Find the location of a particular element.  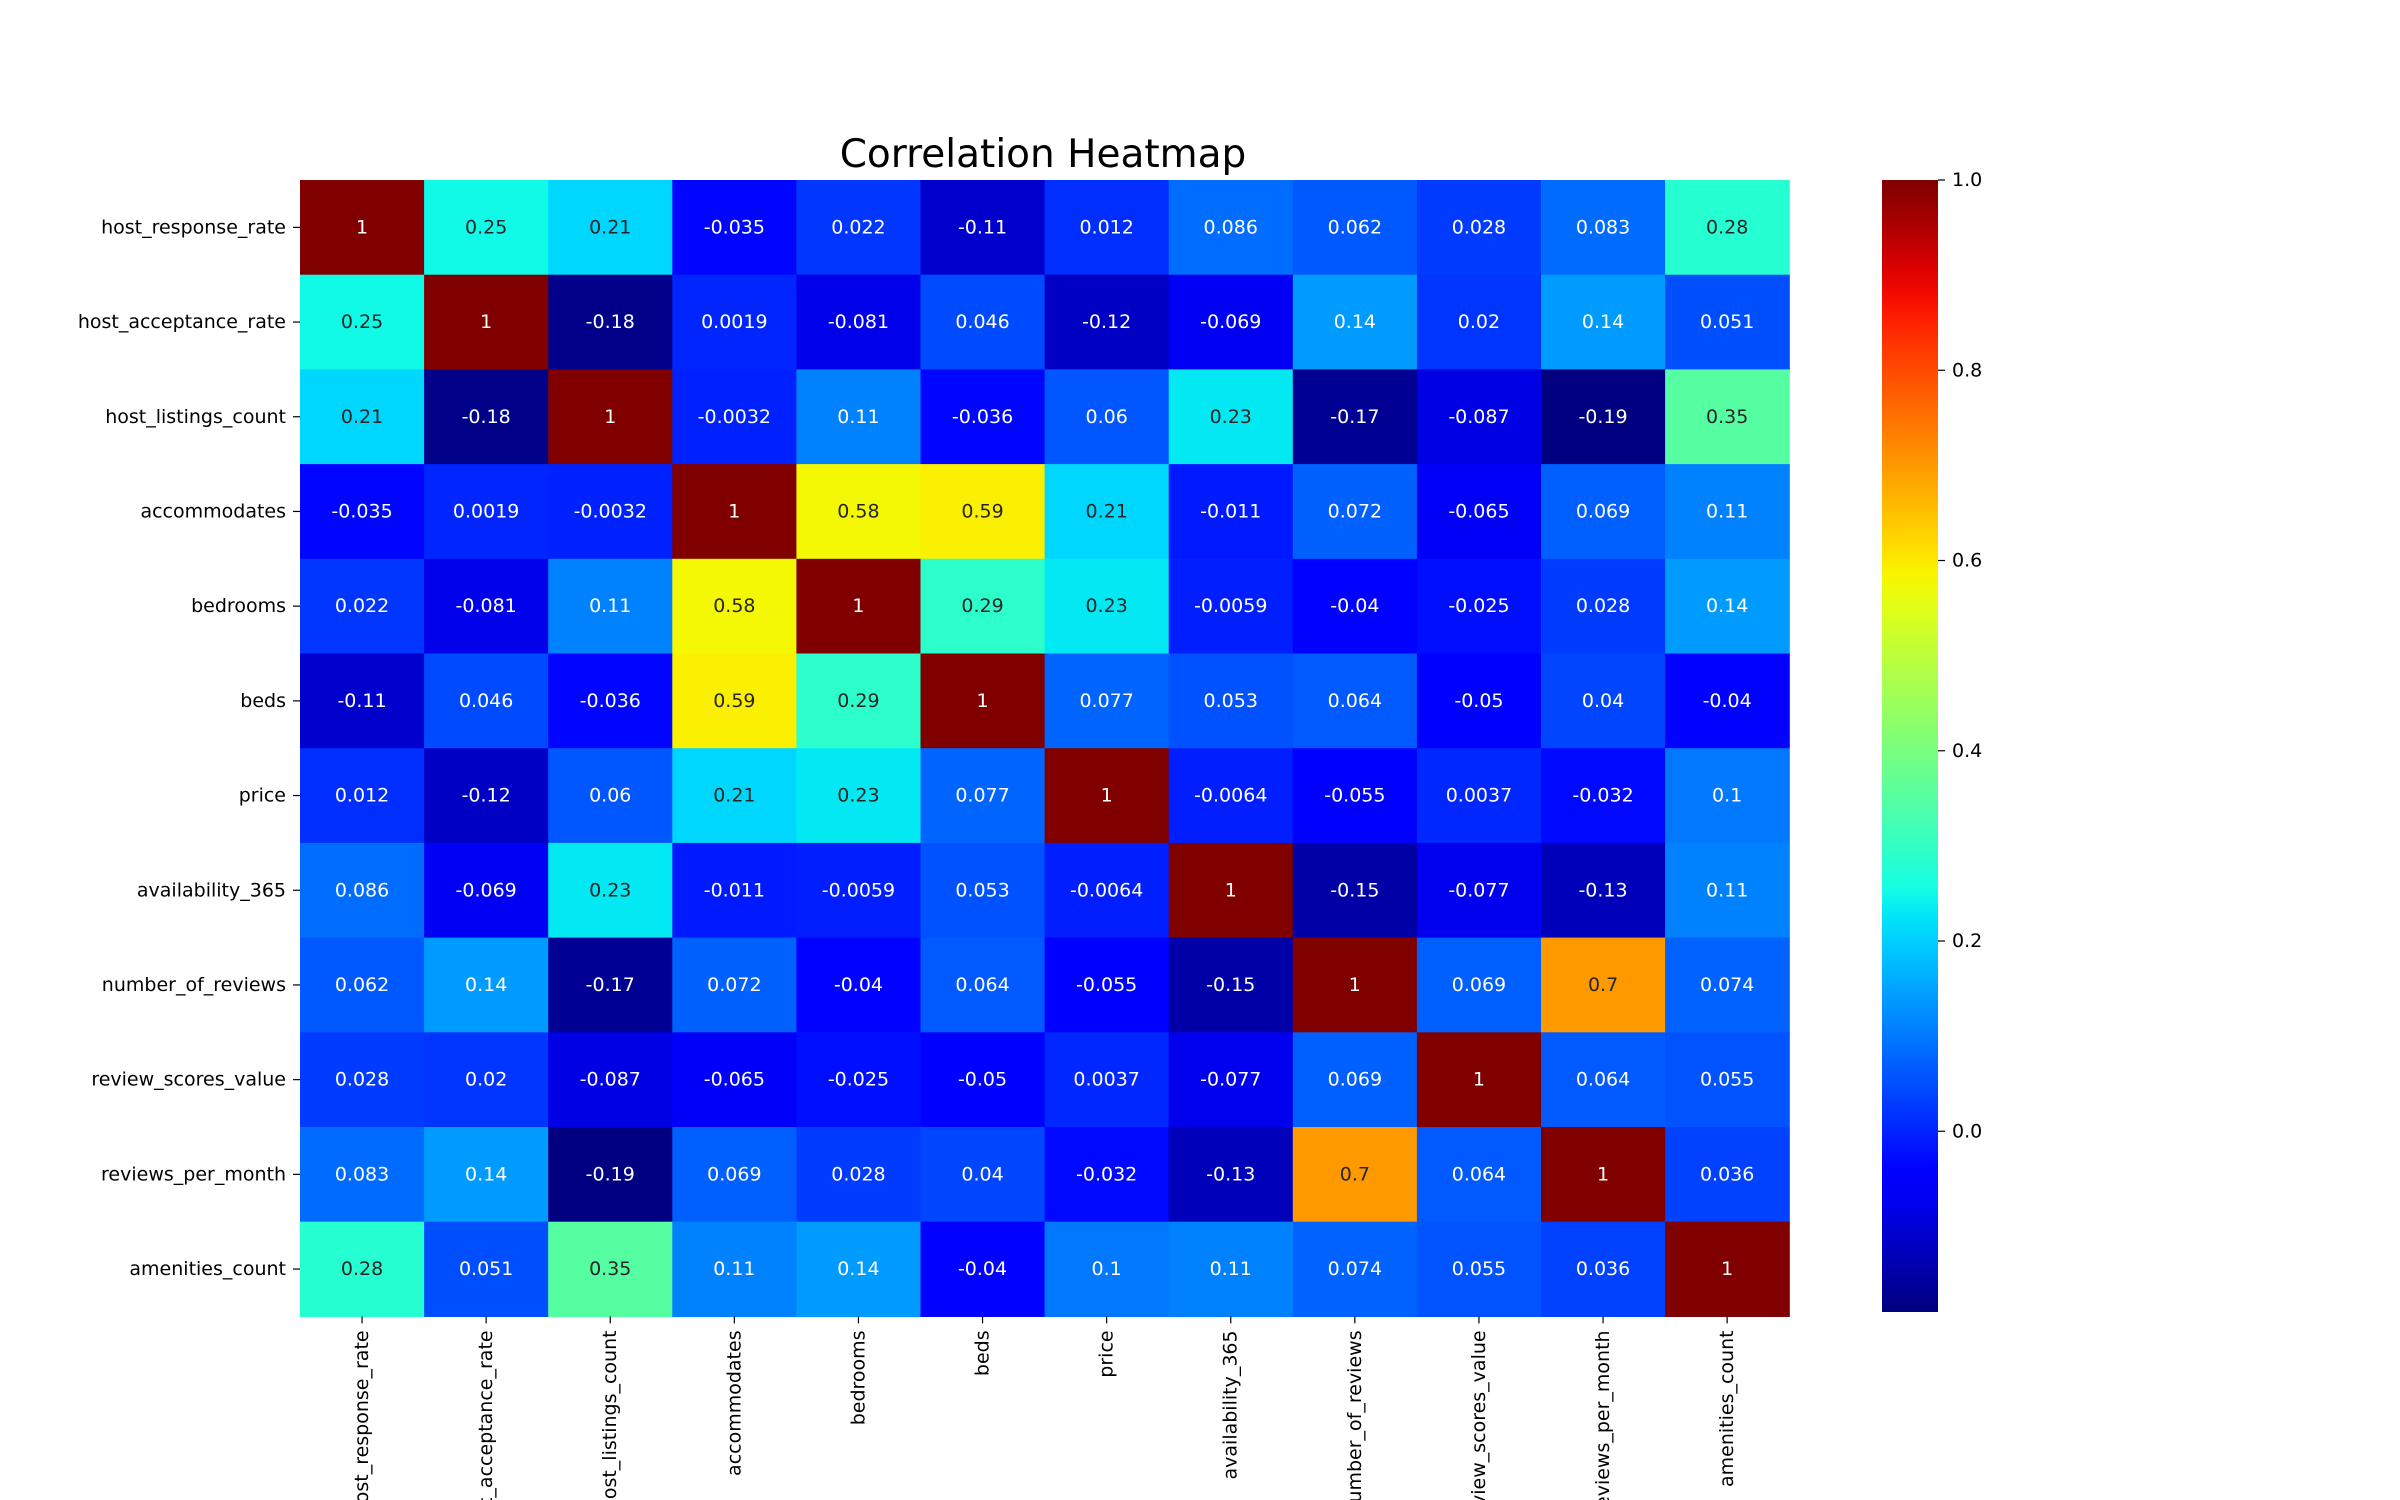

cell-annotation: 0.053 is located at coordinates (982, 890).